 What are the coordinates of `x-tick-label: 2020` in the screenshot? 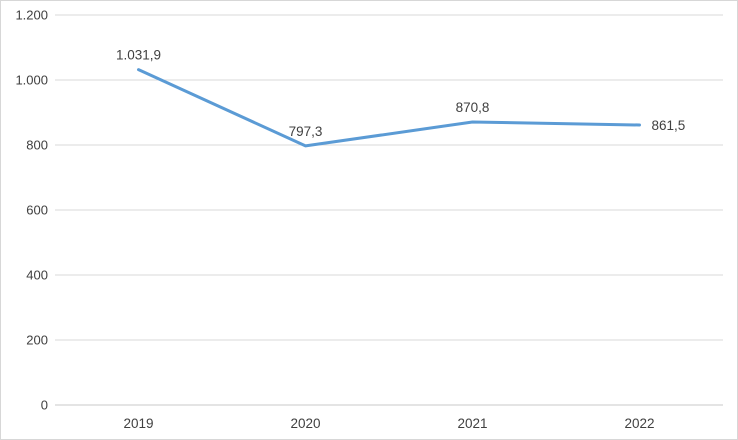 It's located at (305, 423).